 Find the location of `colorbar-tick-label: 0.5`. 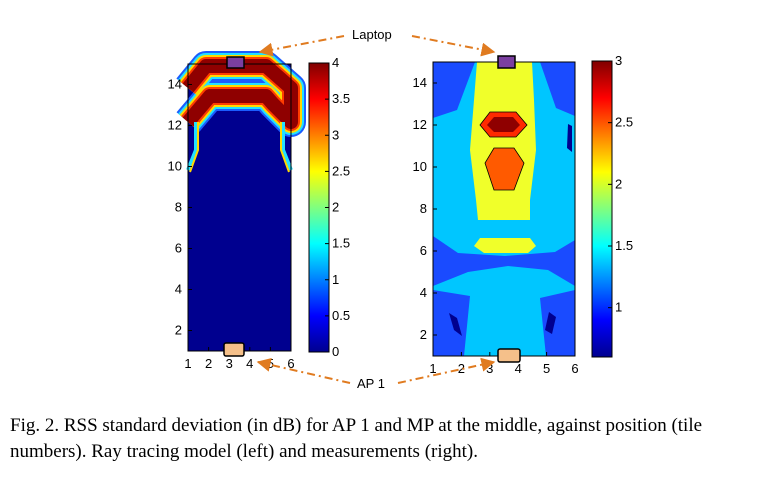

colorbar-tick-label: 0.5 is located at coordinates (341, 315).